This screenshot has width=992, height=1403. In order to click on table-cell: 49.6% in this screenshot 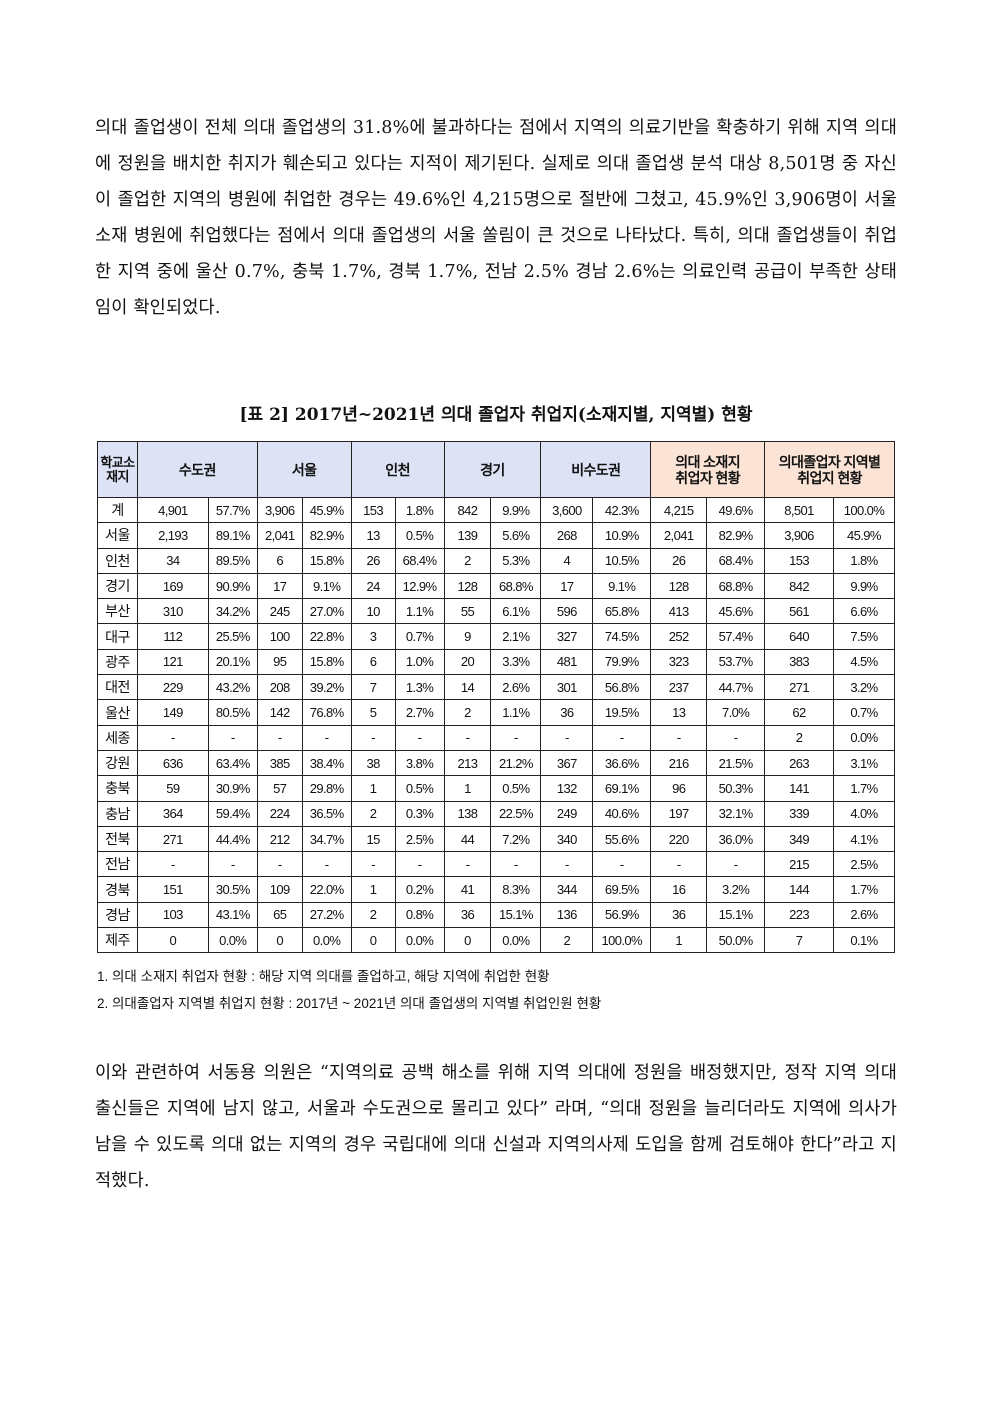, I will do `click(736, 510)`.